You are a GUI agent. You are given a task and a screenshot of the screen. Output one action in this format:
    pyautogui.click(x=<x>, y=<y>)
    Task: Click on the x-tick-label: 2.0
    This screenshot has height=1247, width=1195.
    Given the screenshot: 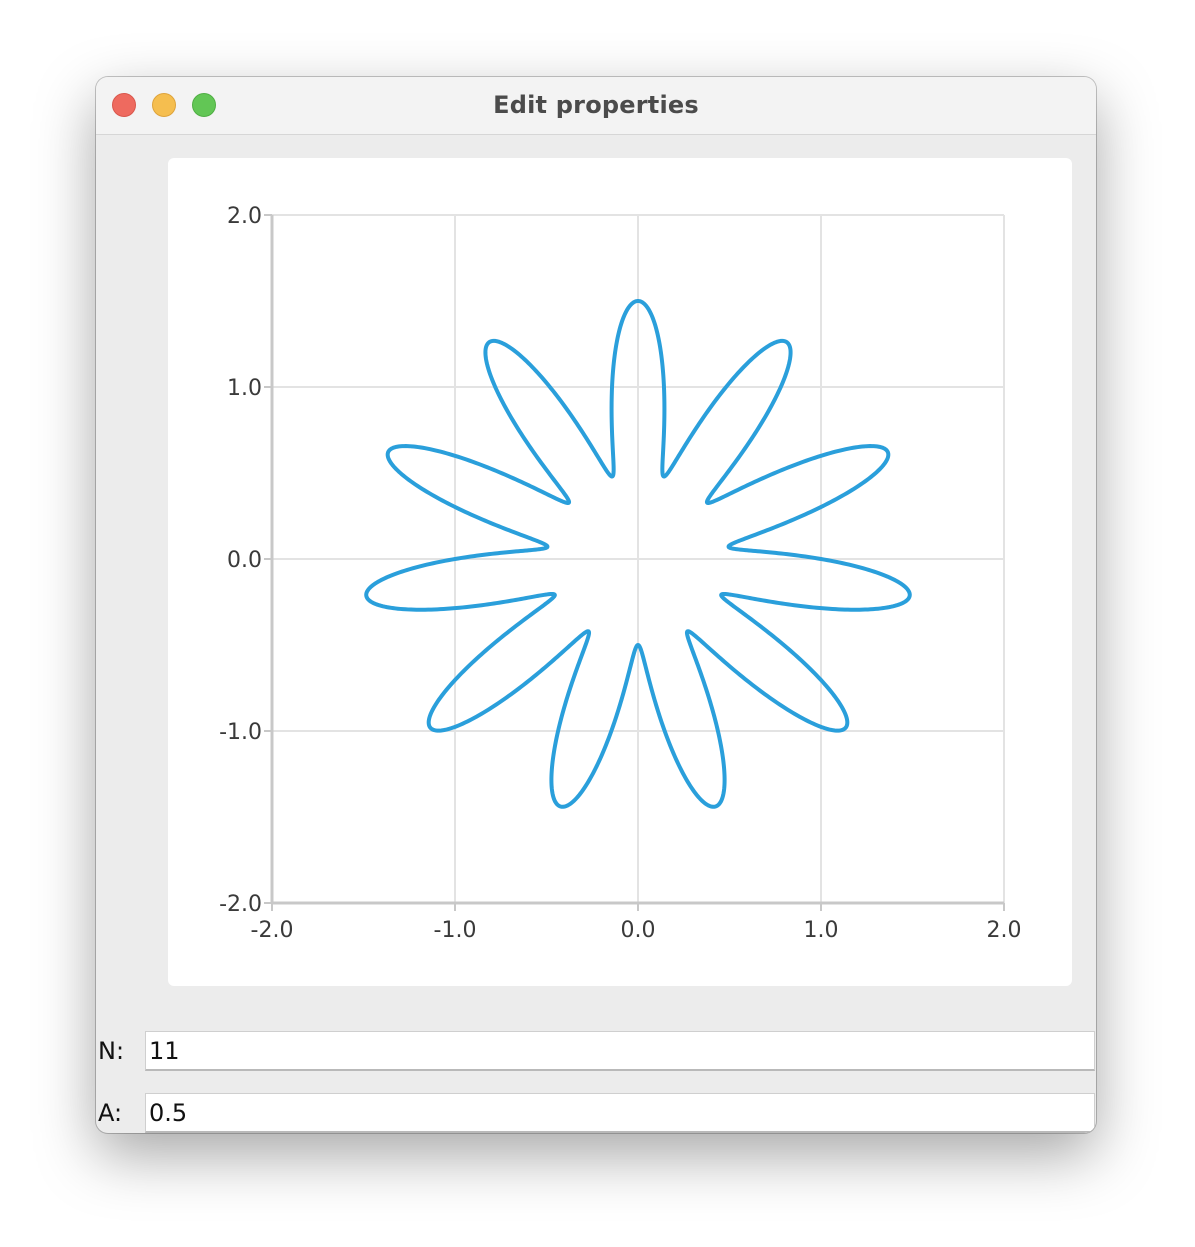 What is the action you would take?
    pyautogui.click(x=1004, y=930)
    